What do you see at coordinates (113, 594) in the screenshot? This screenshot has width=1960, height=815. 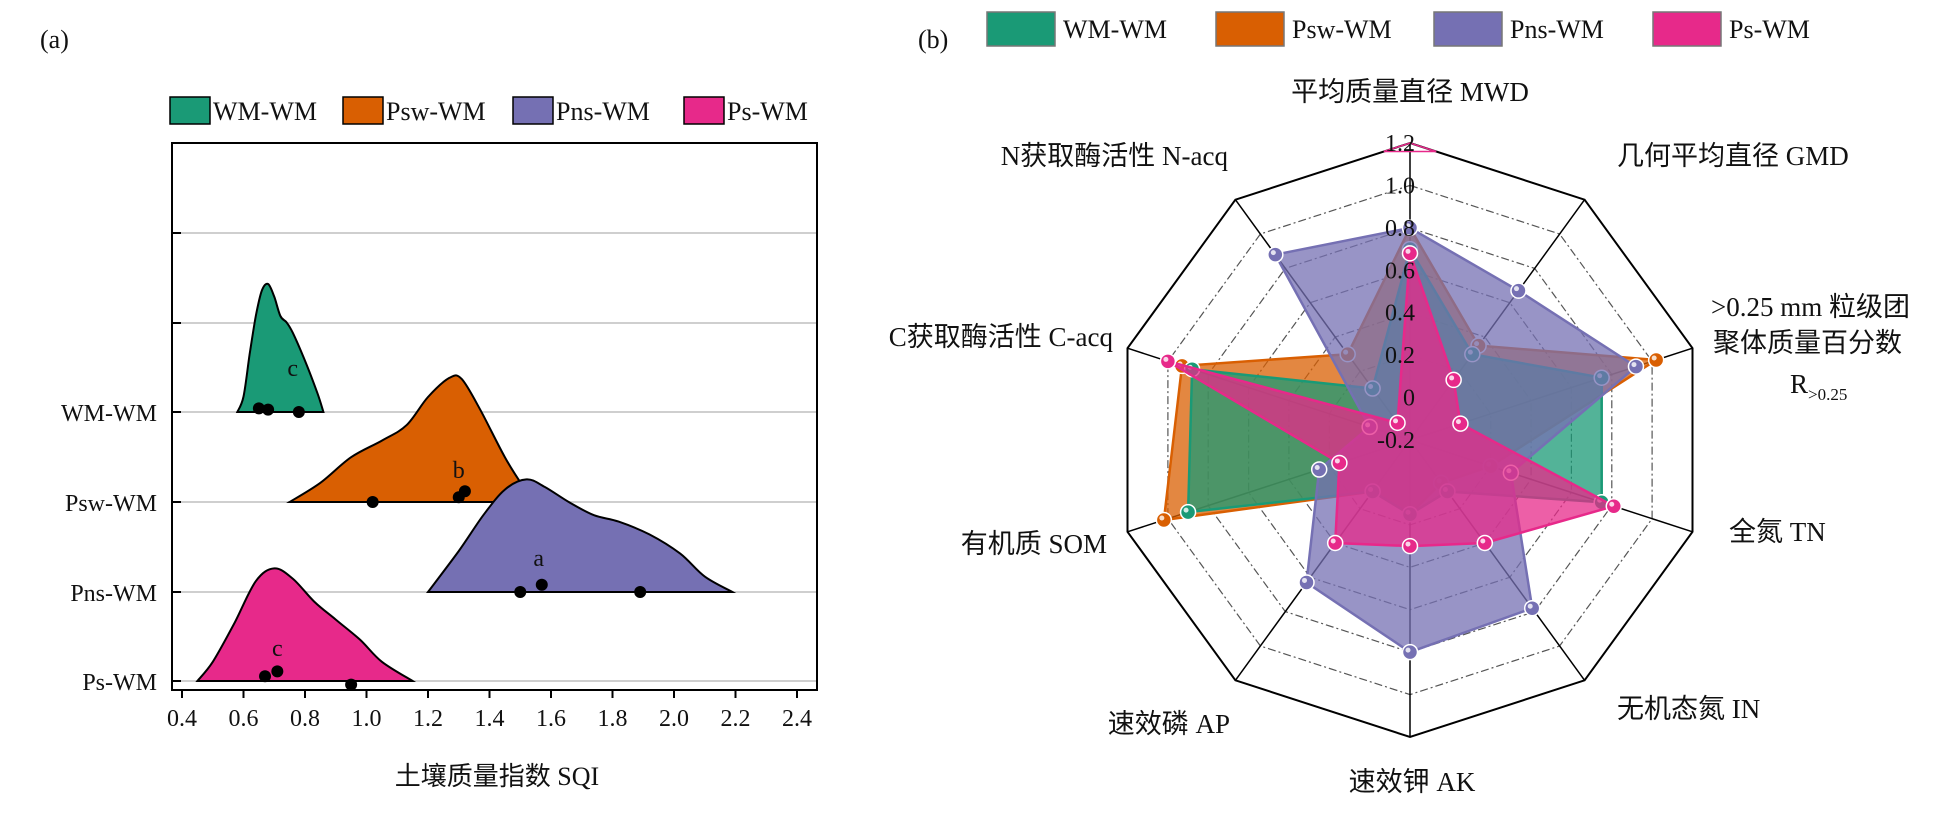 I see `y-tick-label-pns-wm: Pns-WM` at bounding box center [113, 594].